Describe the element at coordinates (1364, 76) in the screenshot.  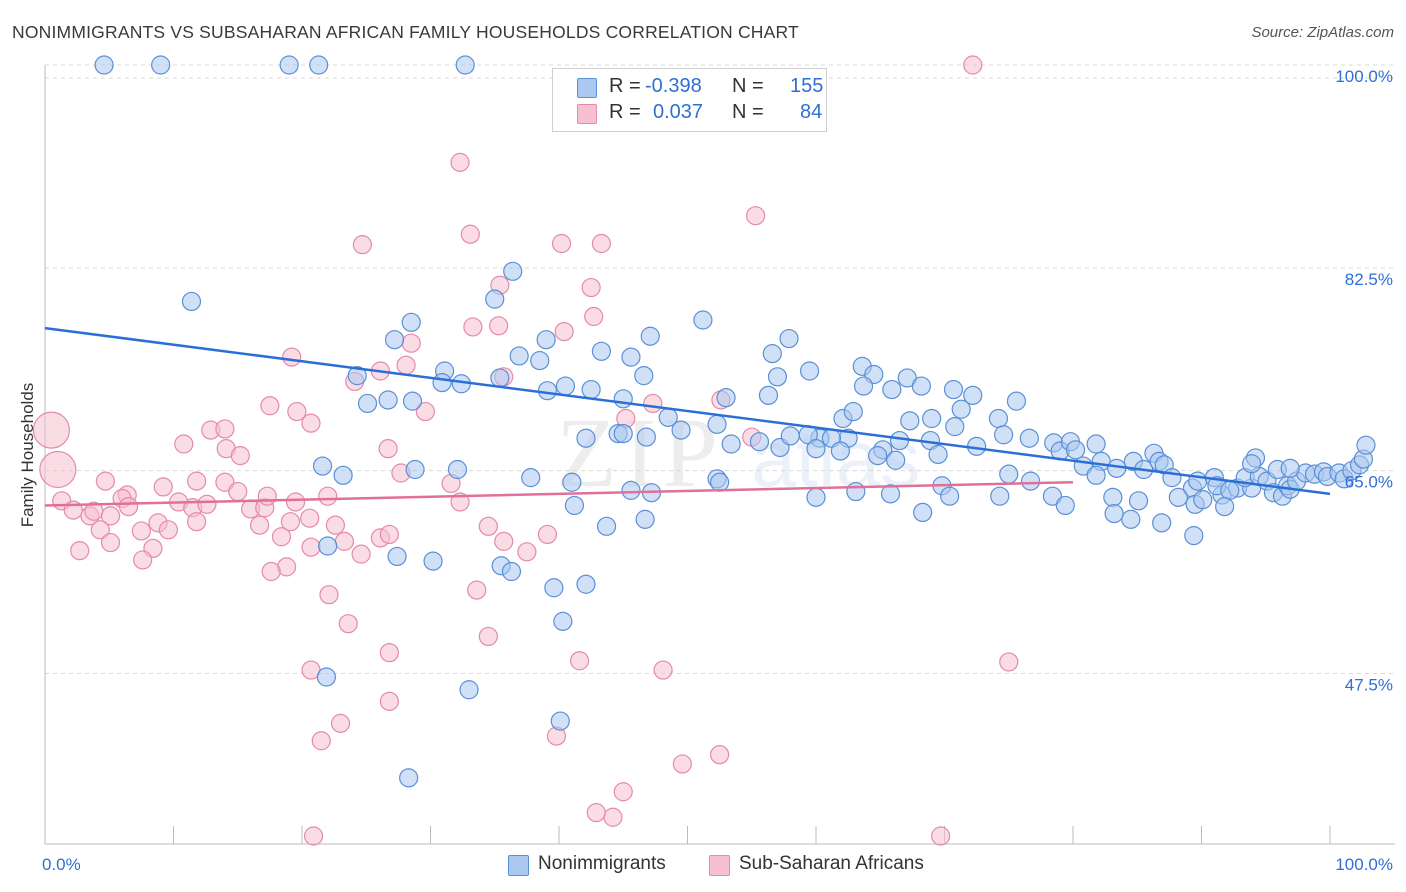
I see `y-tick-label: 100.0%` at that location.